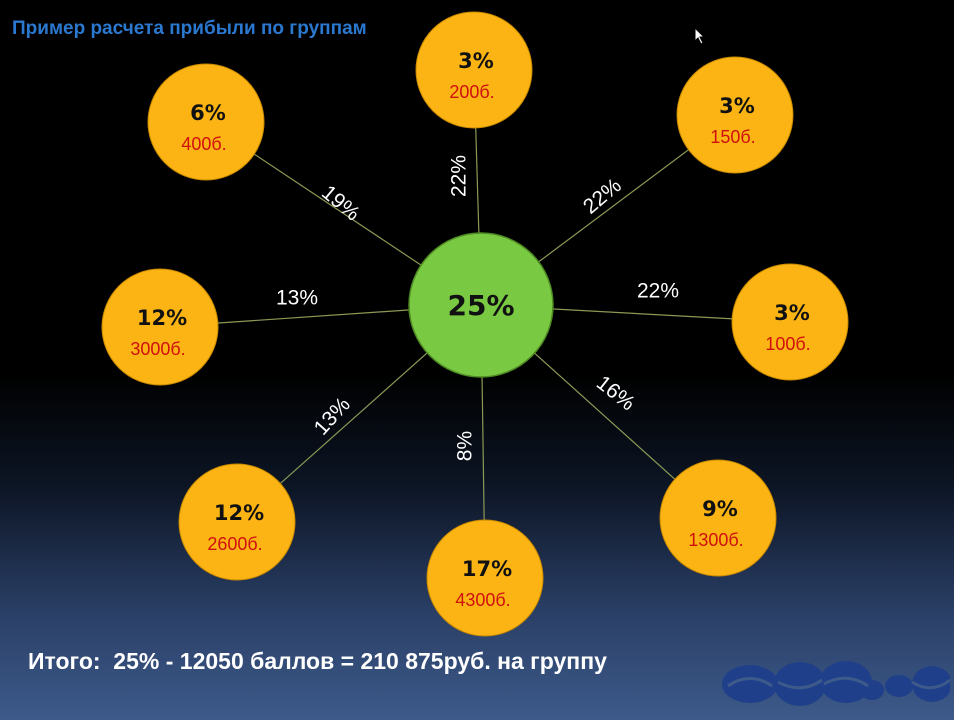  Describe the element at coordinates (465, 446) in the screenshot. I see `edge-percent-label: 8%` at that location.